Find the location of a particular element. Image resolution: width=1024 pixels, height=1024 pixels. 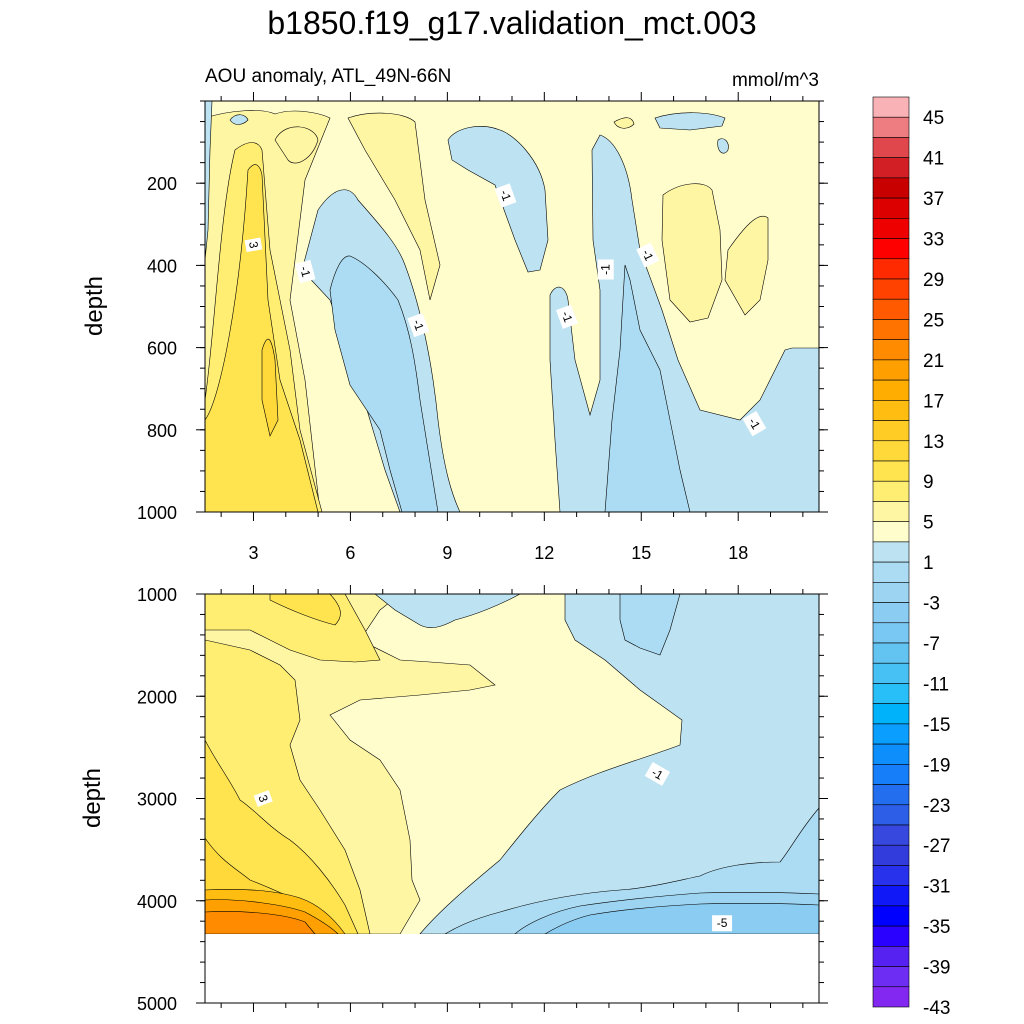

x-tick-label: 3 is located at coordinates (253, 553).